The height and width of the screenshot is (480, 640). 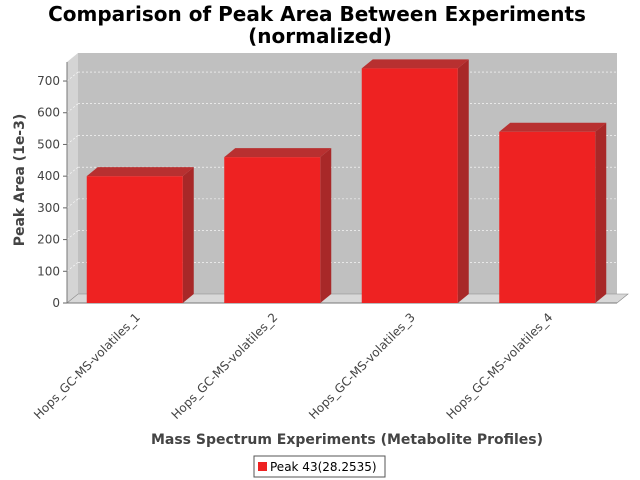 I want to click on y-tick-label: 700, so click(x=48, y=81).